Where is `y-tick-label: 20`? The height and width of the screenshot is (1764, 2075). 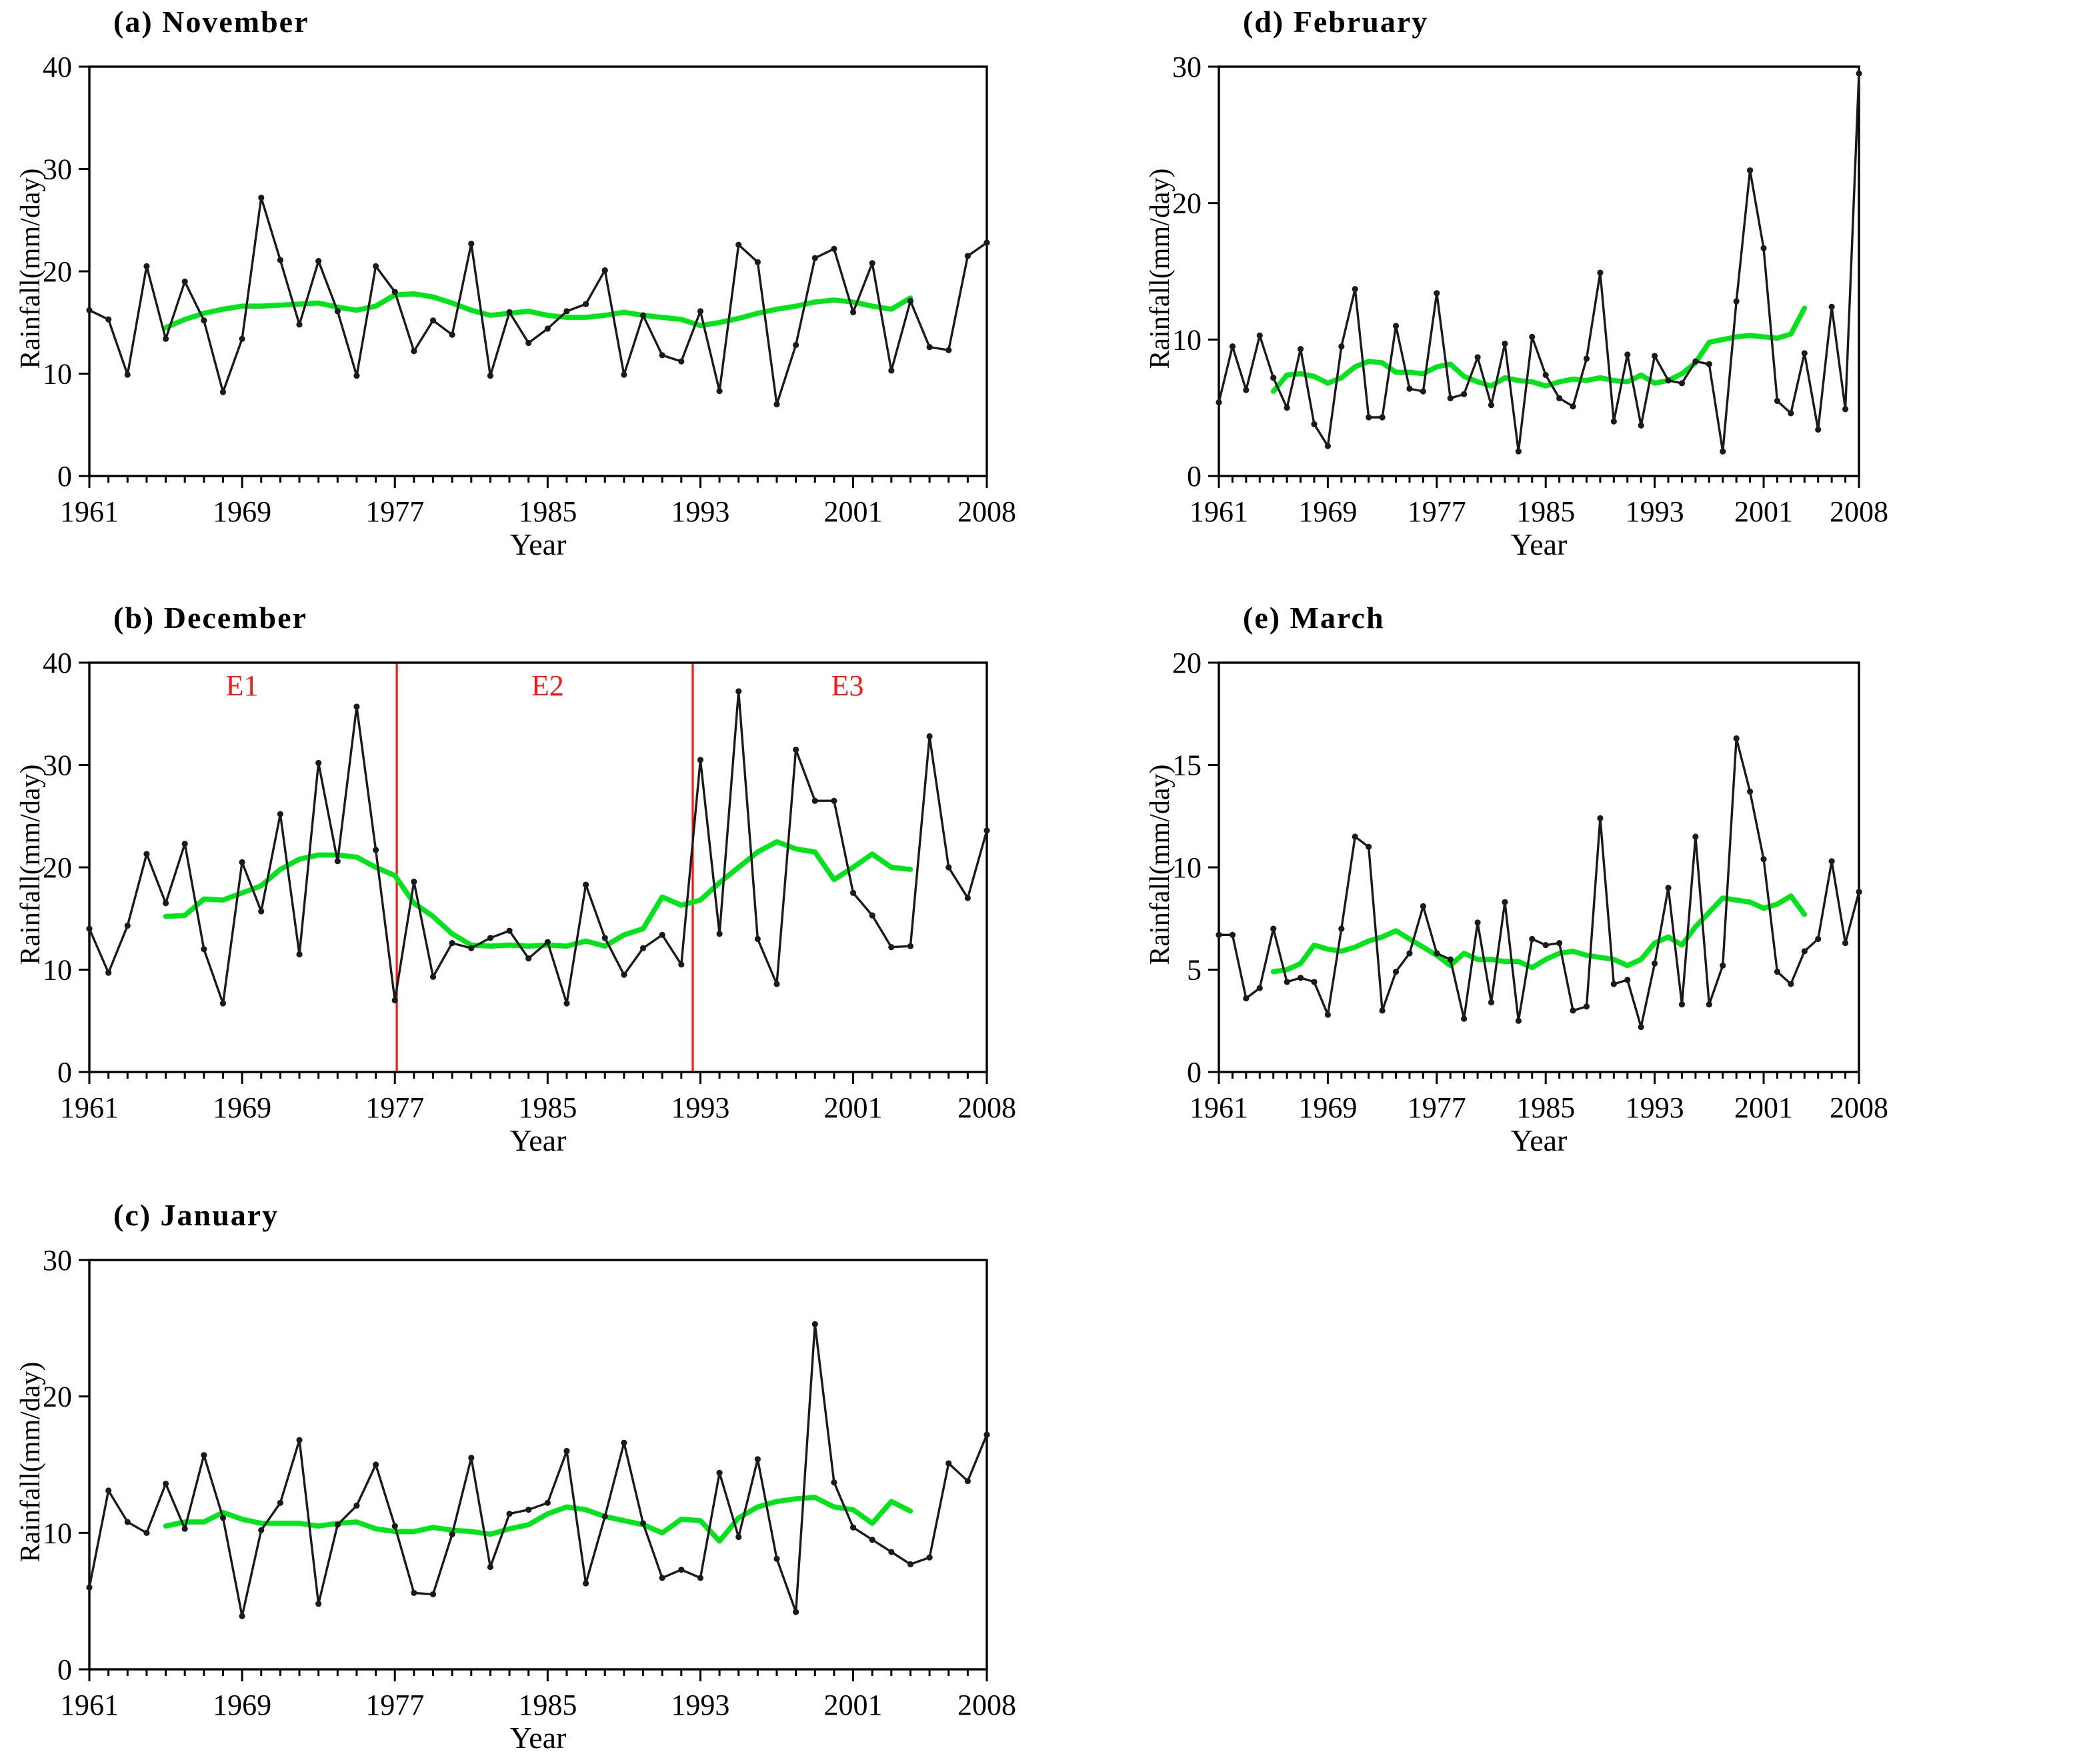
y-tick-label: 20 is located at coordinates (58, 867).